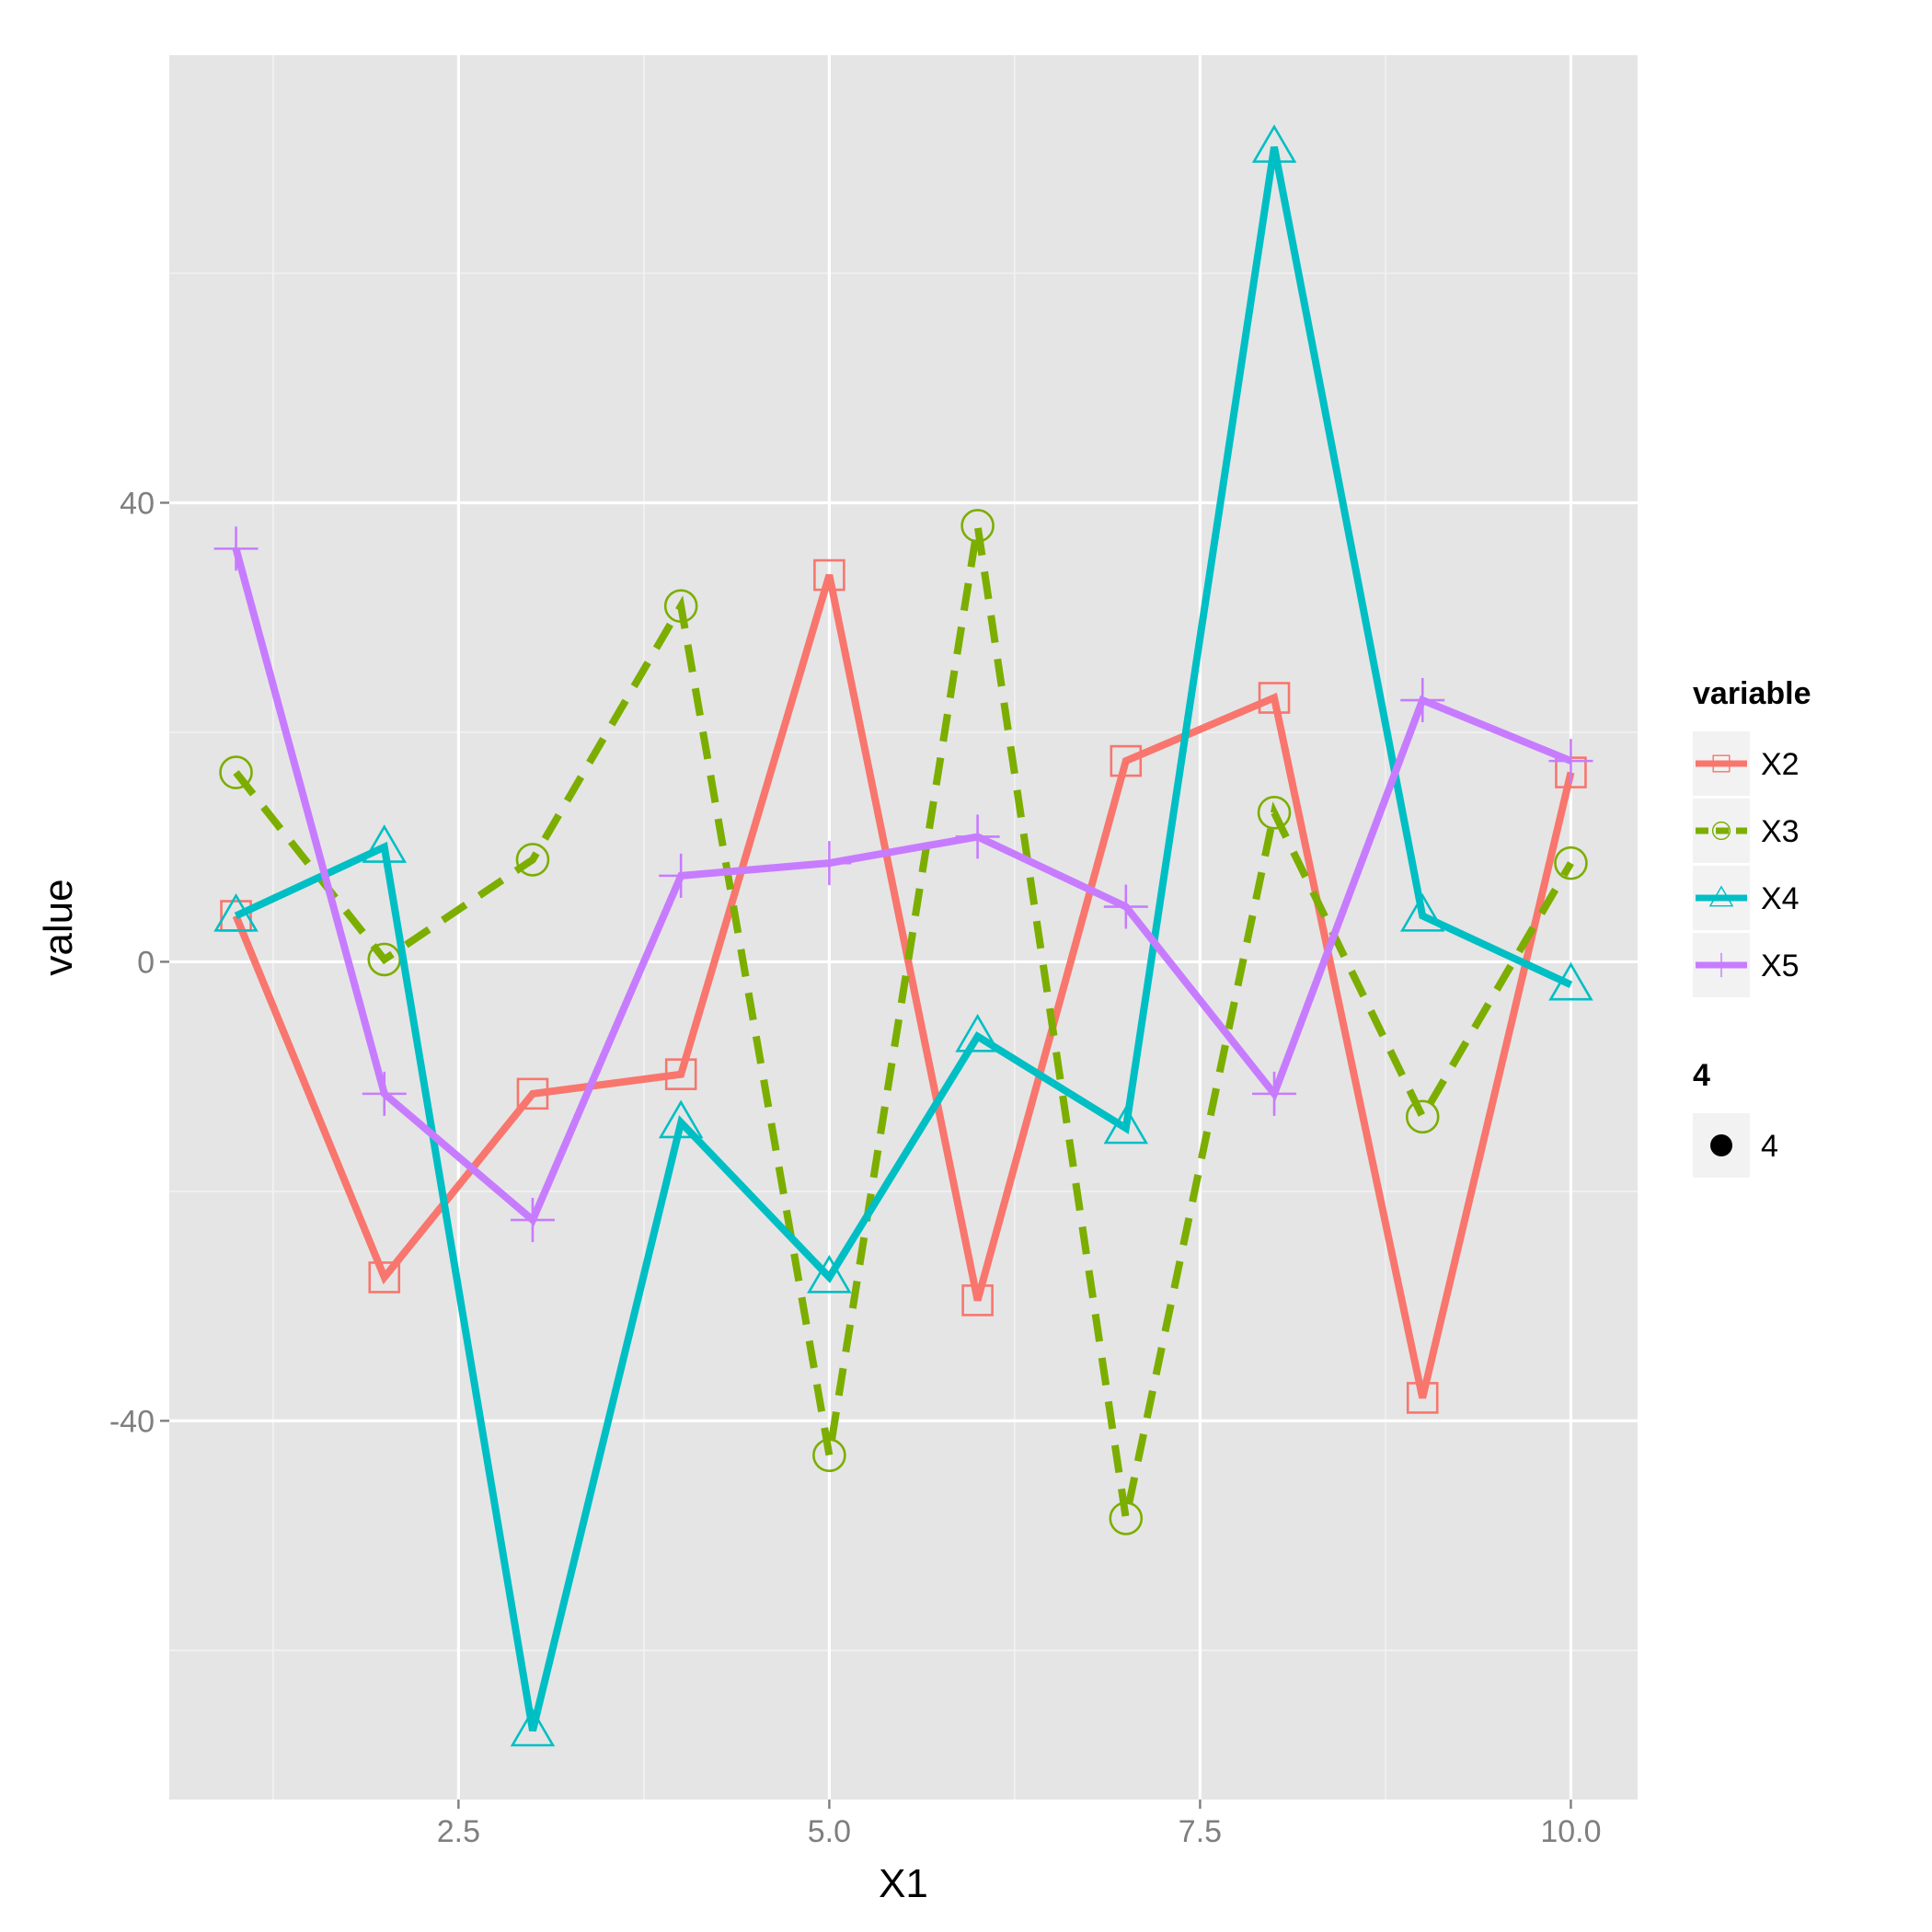 This screenshot has width=1932, height=1932. What do you see at coordinates (1780, 831) in the screenshot?
I see `legend-label: X3` at bounding box center [1780, 831].